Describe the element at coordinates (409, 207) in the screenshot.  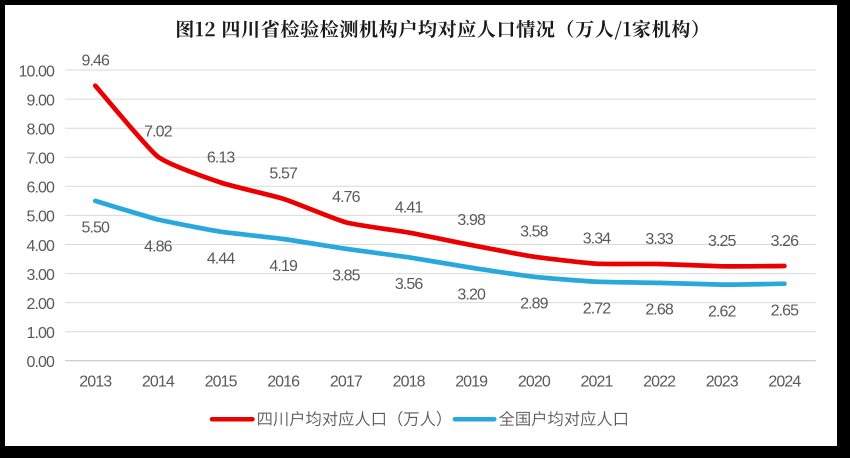
I see `svg-text: 4.41` at that location.